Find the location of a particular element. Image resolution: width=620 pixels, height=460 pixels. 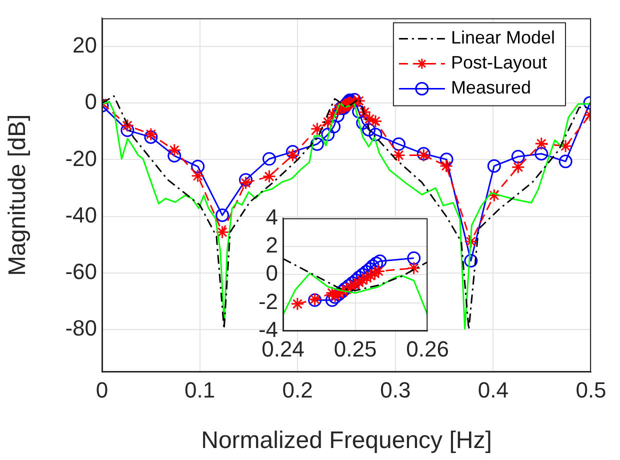

legend-label: Measured is located at coordinates (490, 88).